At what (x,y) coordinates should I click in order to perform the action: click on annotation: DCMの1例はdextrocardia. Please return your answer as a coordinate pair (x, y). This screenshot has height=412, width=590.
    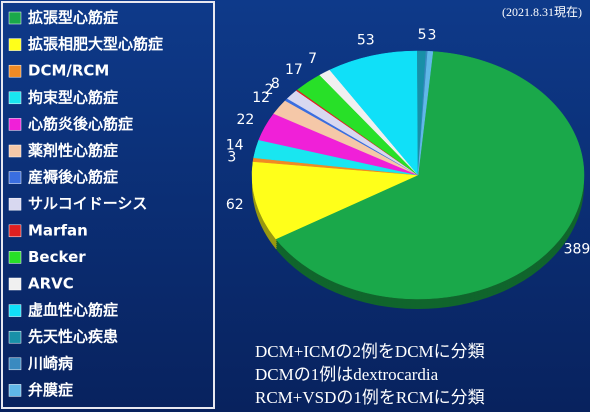
    Looking at the image, I should click on (347, 374).